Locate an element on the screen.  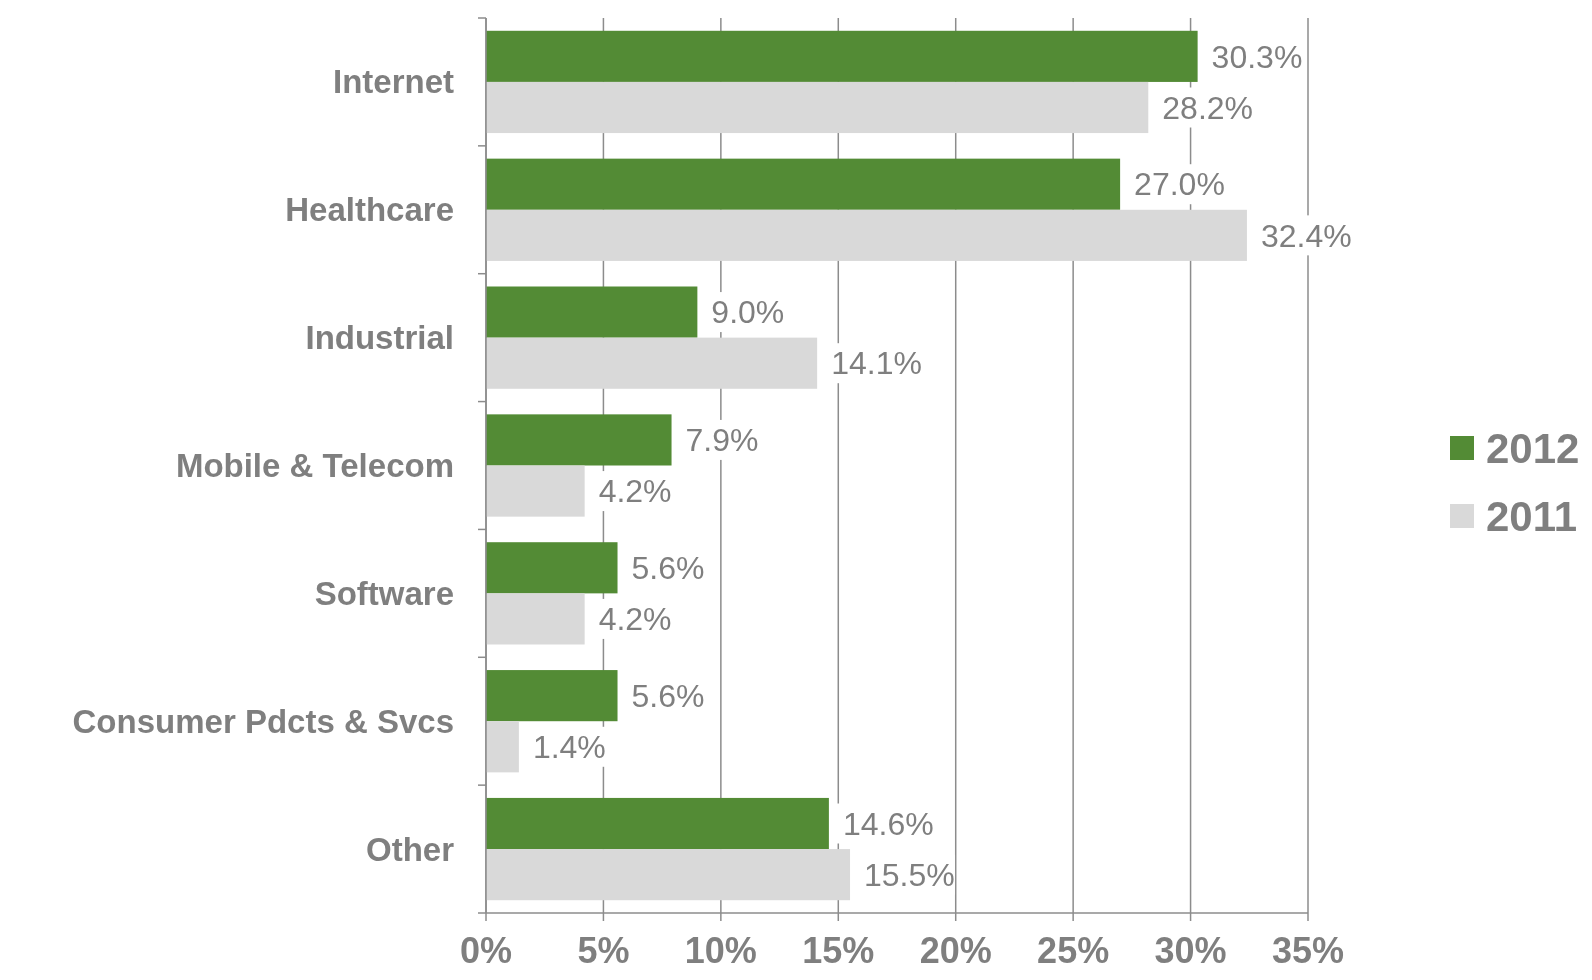
data-label: 15.5% is located at coordinates (909, 874).